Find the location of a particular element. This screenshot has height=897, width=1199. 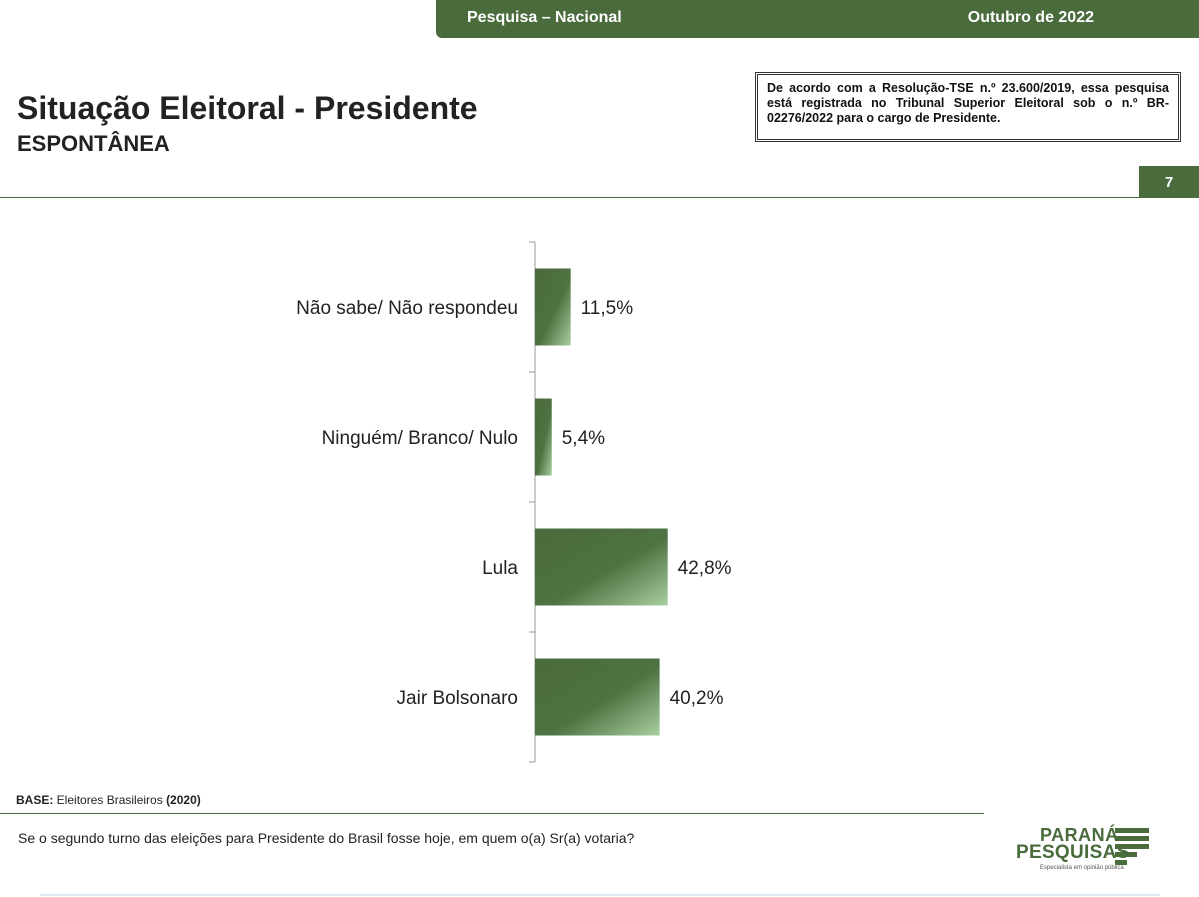

base-label: BASE: is located at coordinates (35, 800).